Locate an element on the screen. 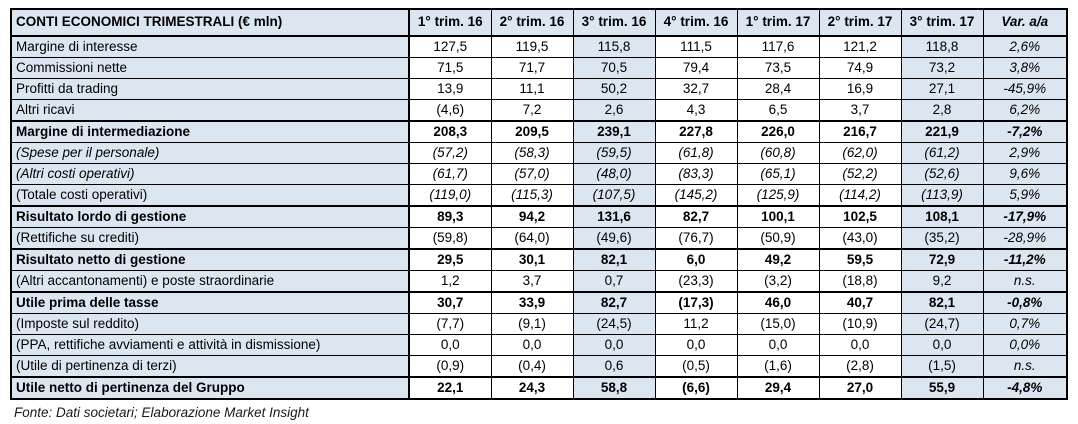 The image size is (1078, 424). value-cell: (64,0) is located at coordinates (532, 238).